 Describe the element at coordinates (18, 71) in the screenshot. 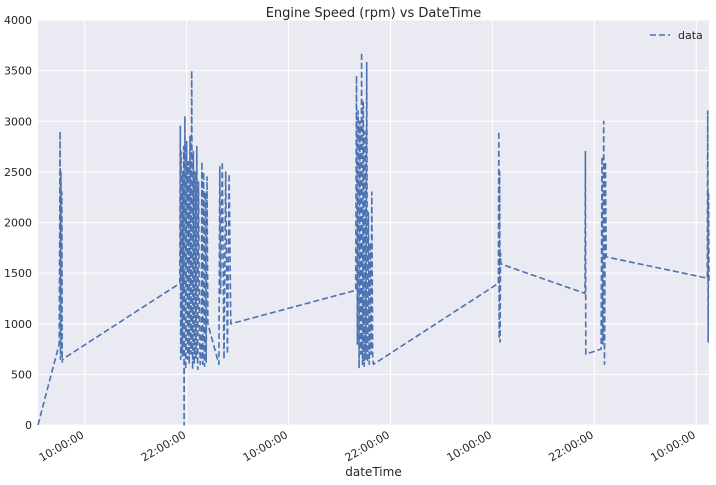

I see `y-tick-label: 3500` at that location.